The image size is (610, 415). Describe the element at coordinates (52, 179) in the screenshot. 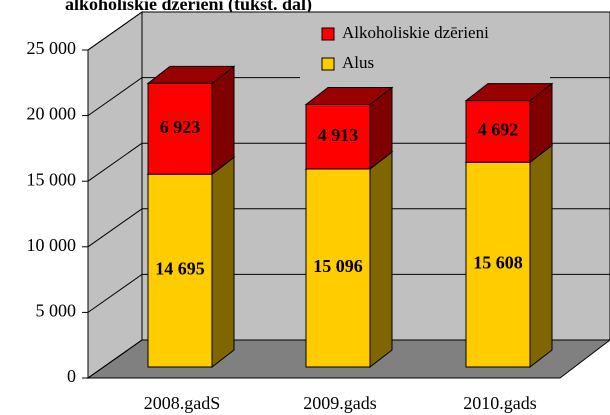

I see `y-tick-label: 15 000` at that location.